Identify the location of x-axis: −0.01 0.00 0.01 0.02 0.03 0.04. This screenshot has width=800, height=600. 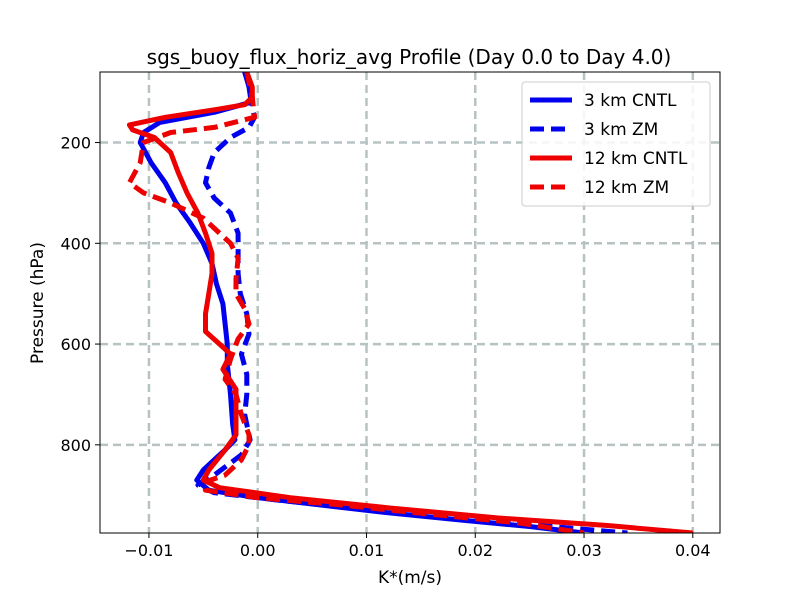
(417, 546).